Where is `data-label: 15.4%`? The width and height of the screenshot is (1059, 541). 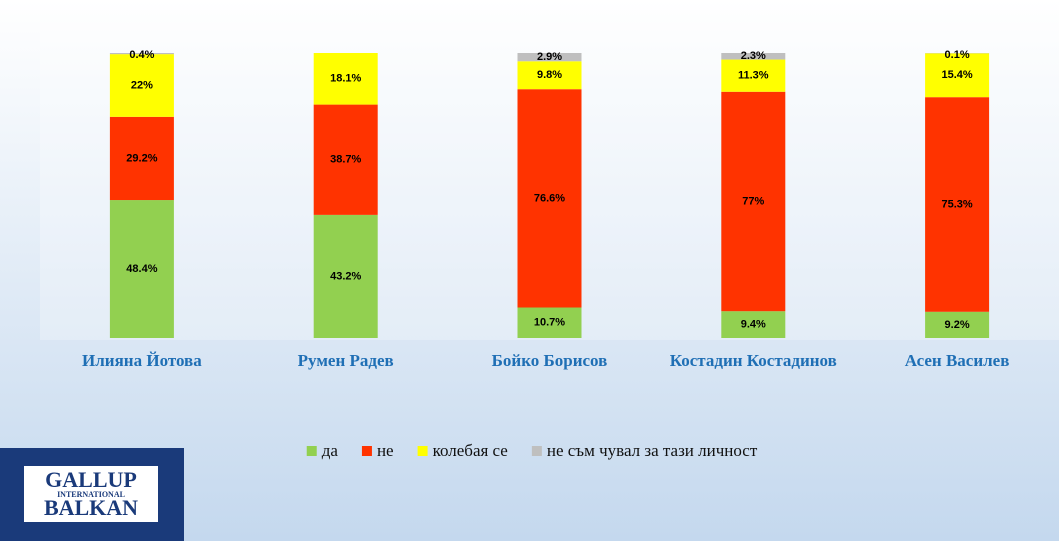 data-label: 15.4% is located at coordinates (956, 75).